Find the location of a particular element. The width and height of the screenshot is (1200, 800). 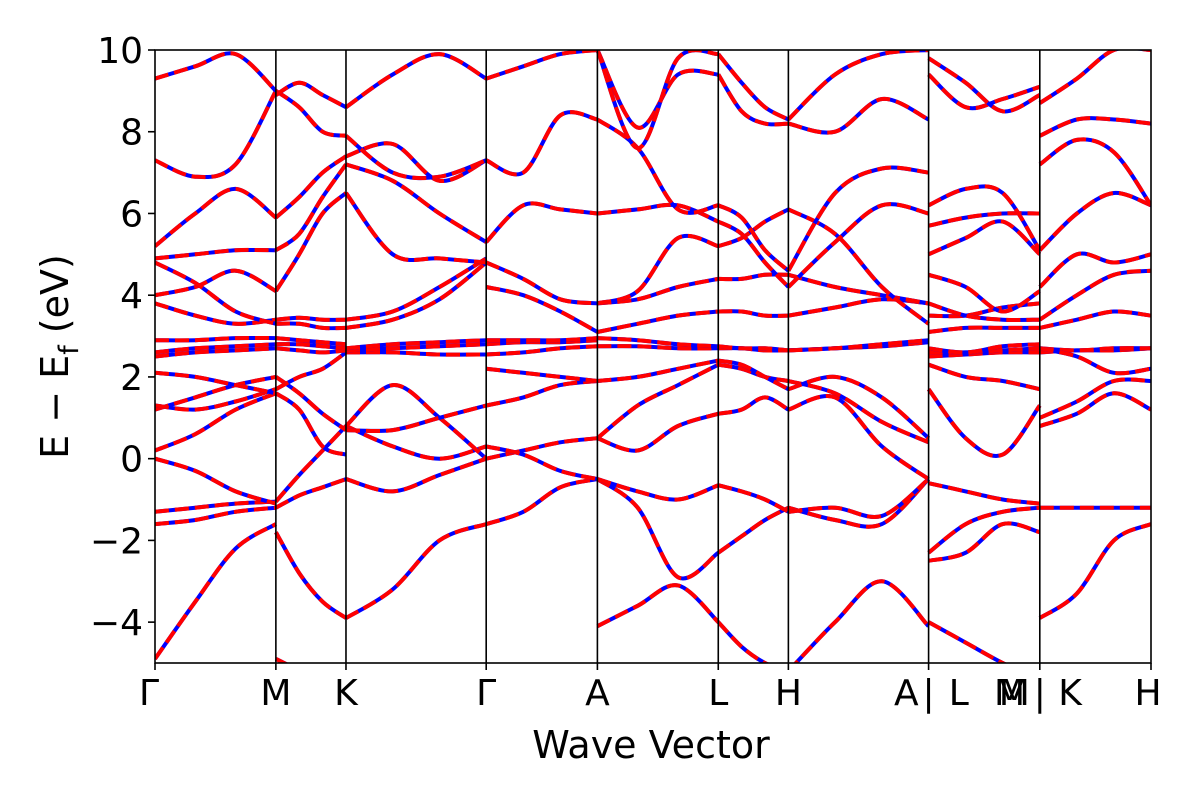

y-tick-label: 4 is located at coordinates (131, 296).